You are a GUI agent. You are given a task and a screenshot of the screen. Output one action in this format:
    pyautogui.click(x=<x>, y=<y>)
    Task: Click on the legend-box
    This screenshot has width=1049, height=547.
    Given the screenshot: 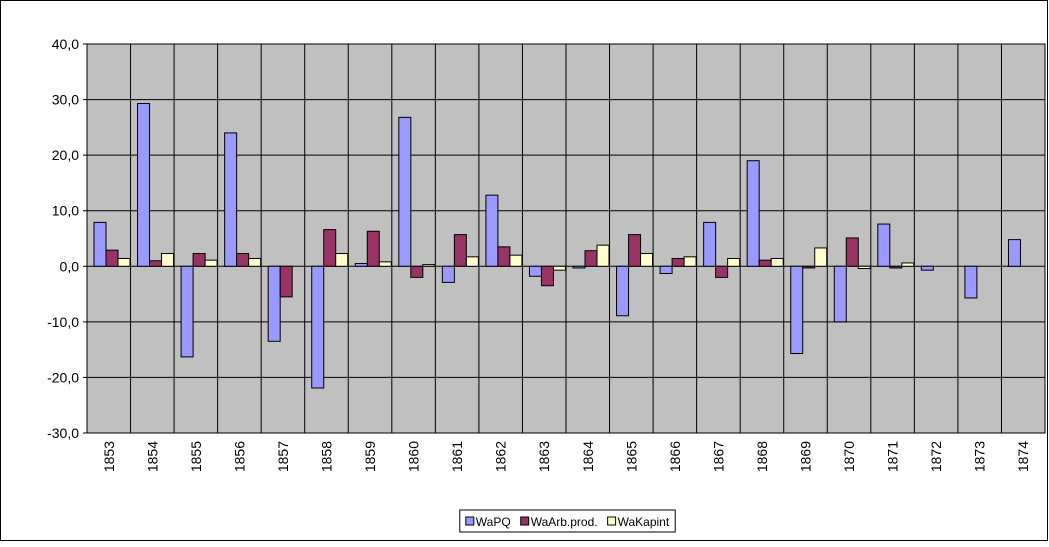 What is the action you would take?
    pyautogui.click(x=567, y=521)
    